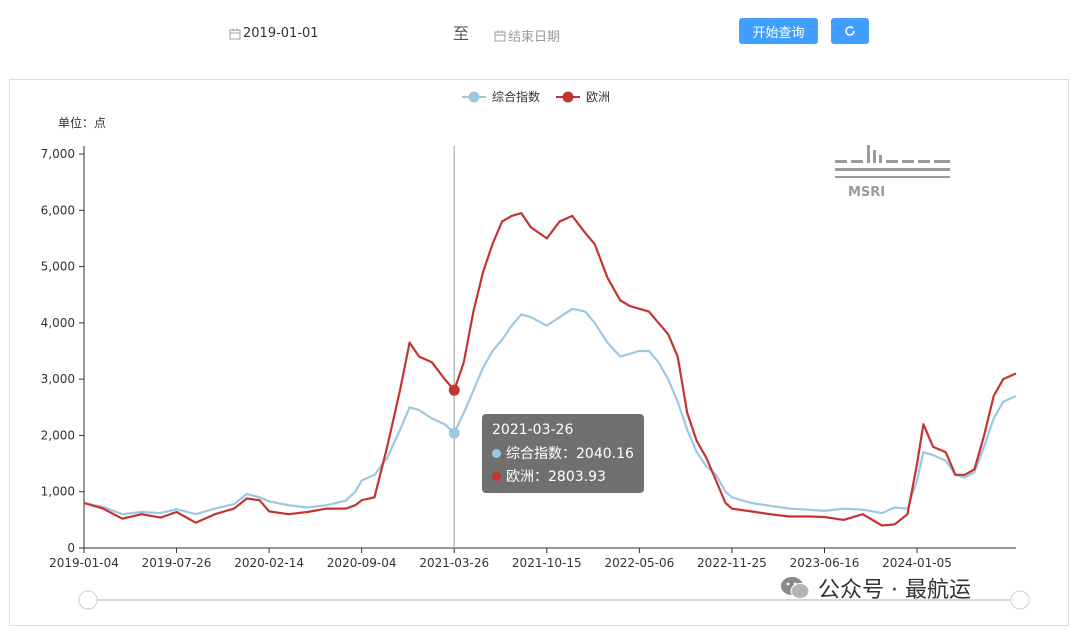 The width and height of the screenshot is (1080, 635). I want to click on x-tick-label: 2020-09-04, so click(362, 563).